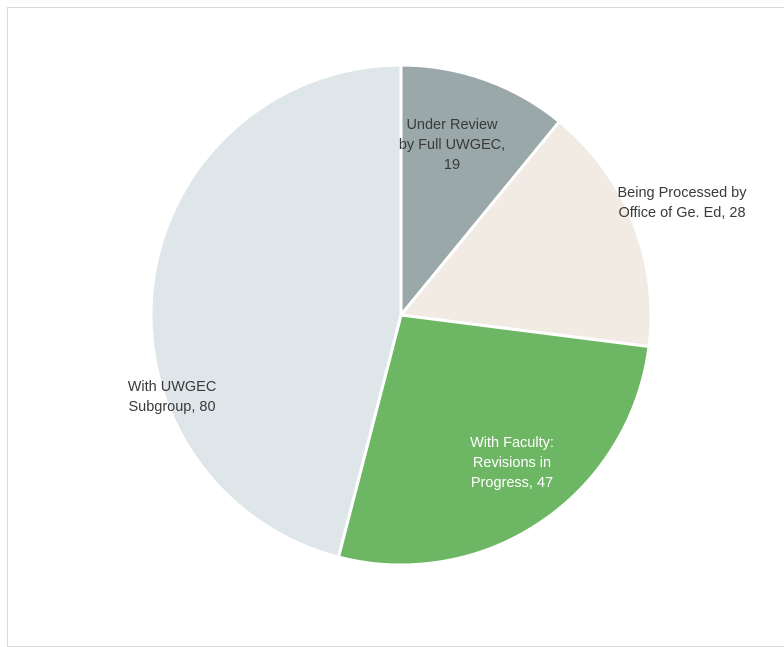  I want to click on slice-label-2: Being Processed by Office of Ge. Ed, 28, so click(683, 203).